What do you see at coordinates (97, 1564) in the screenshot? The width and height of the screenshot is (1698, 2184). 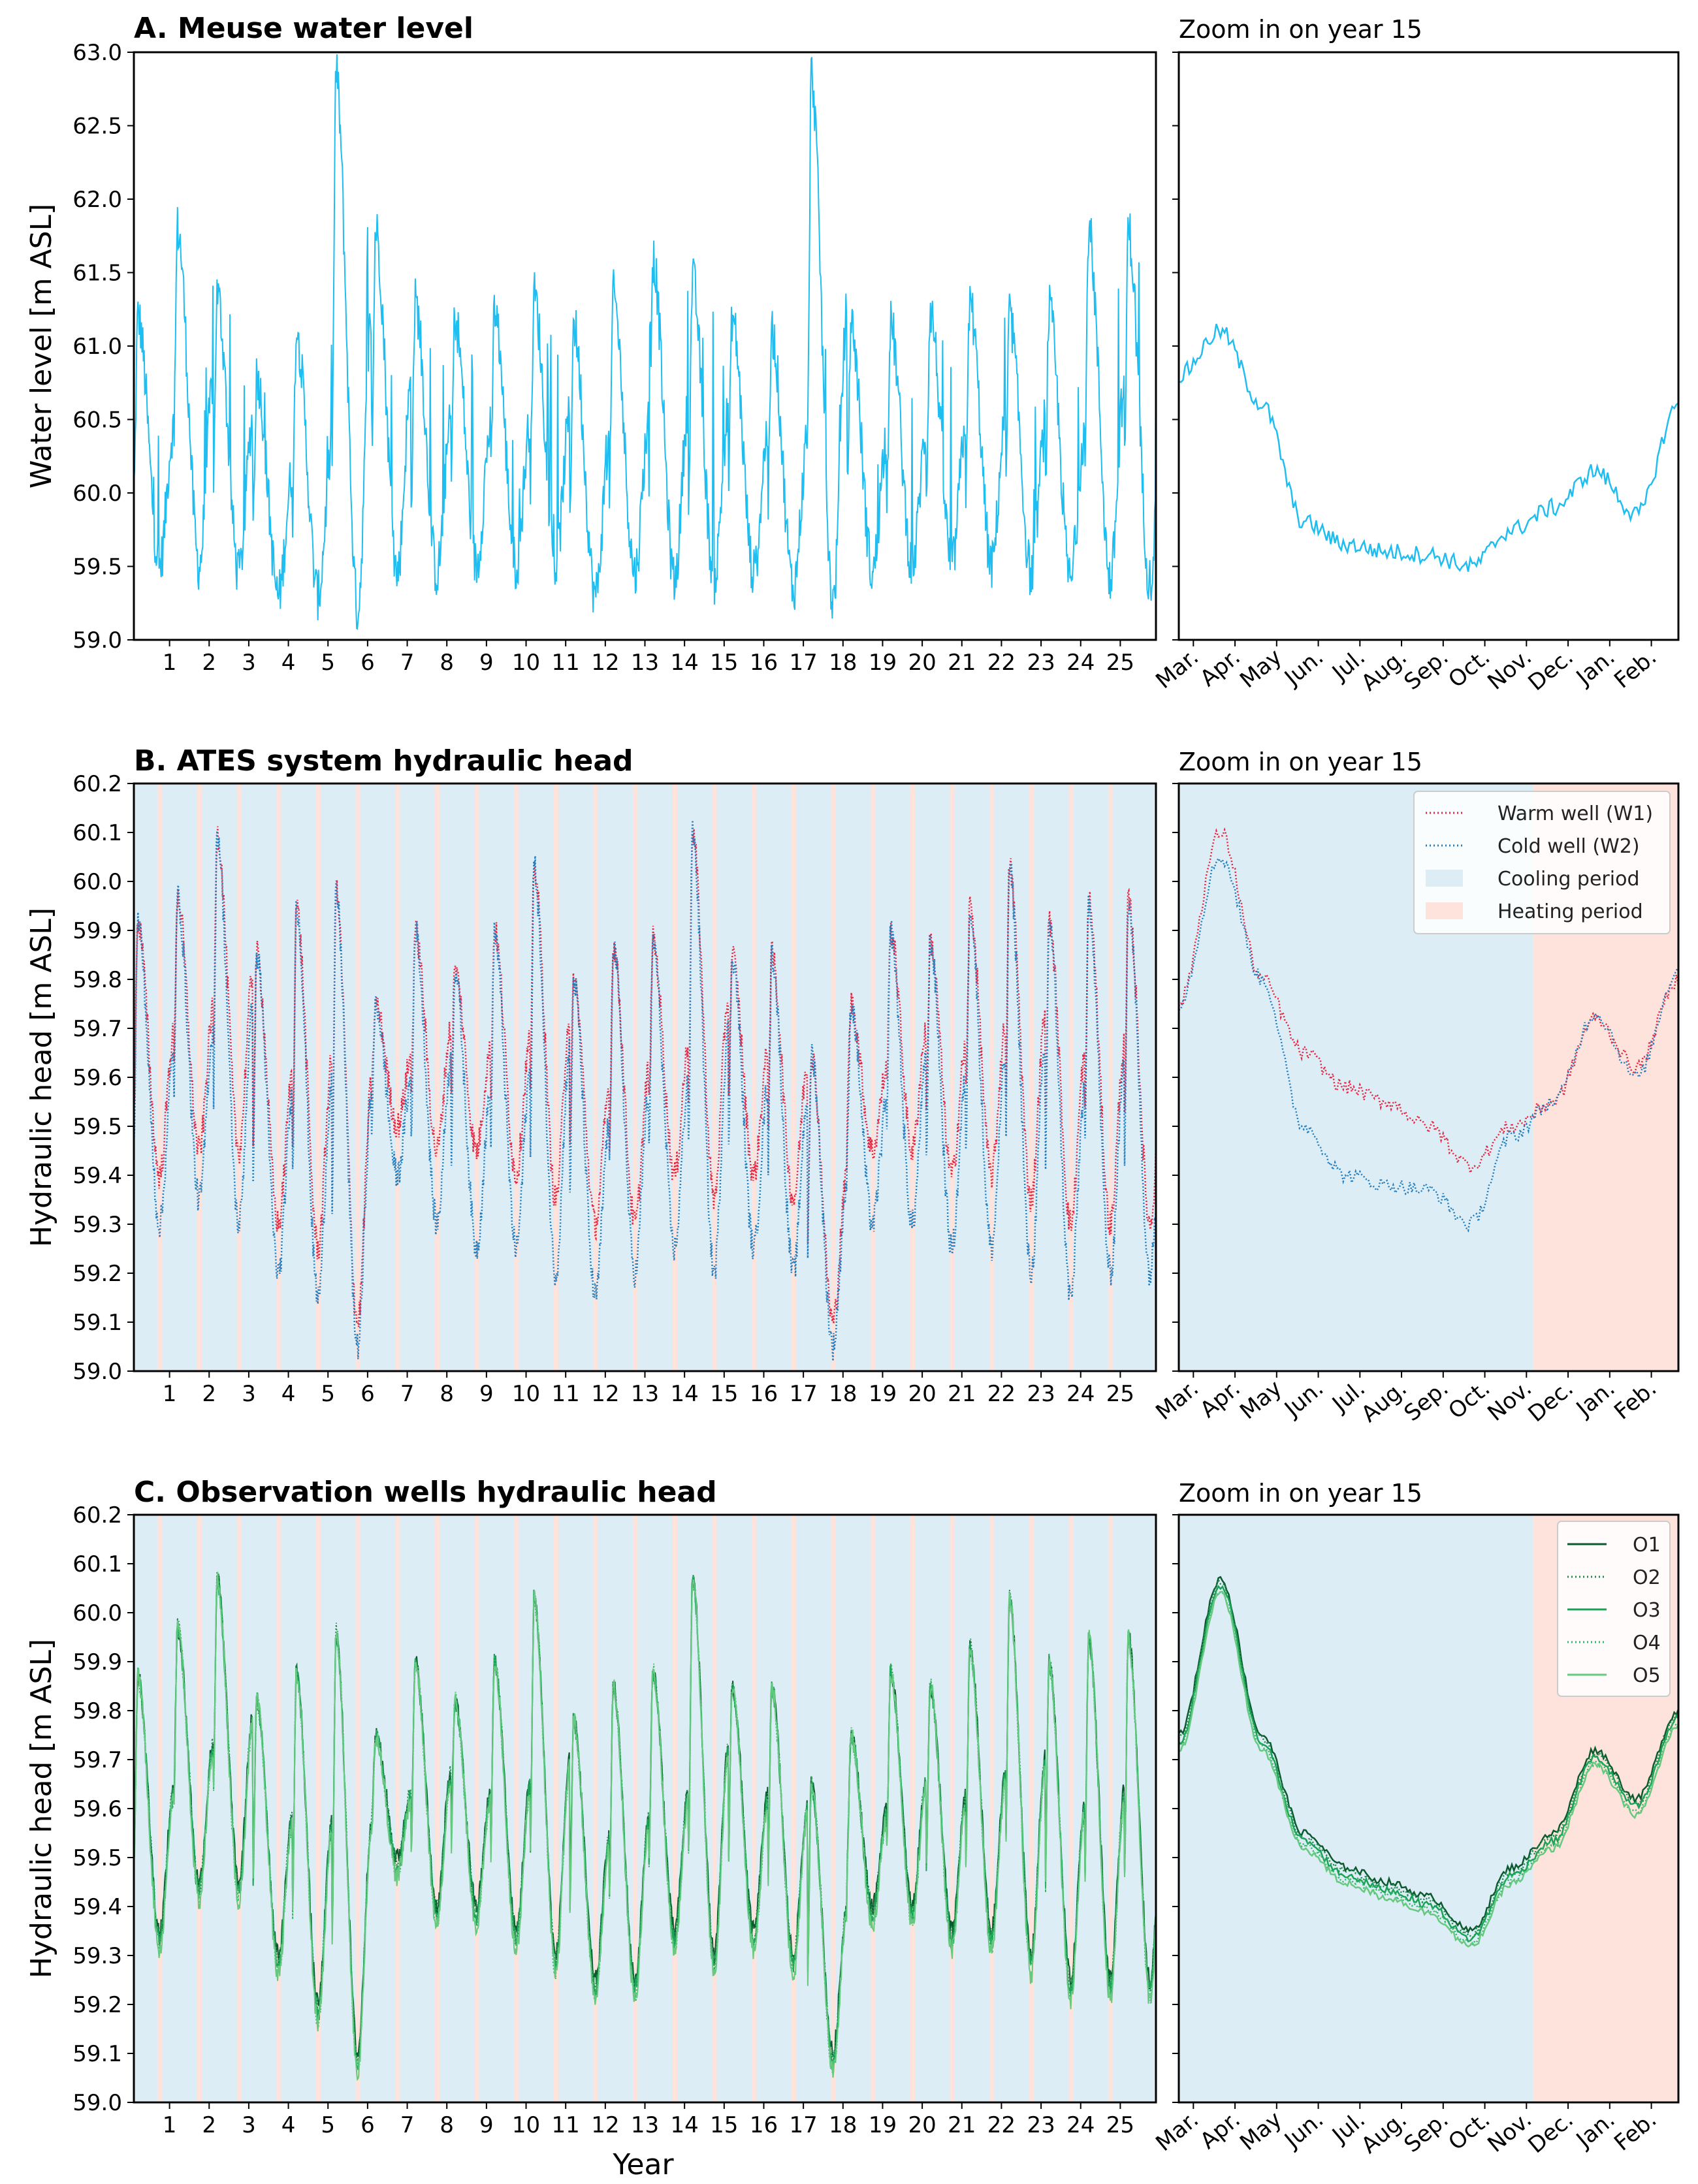 I see `y-tick-label: 60.1` at bounding box center [97, 1564].